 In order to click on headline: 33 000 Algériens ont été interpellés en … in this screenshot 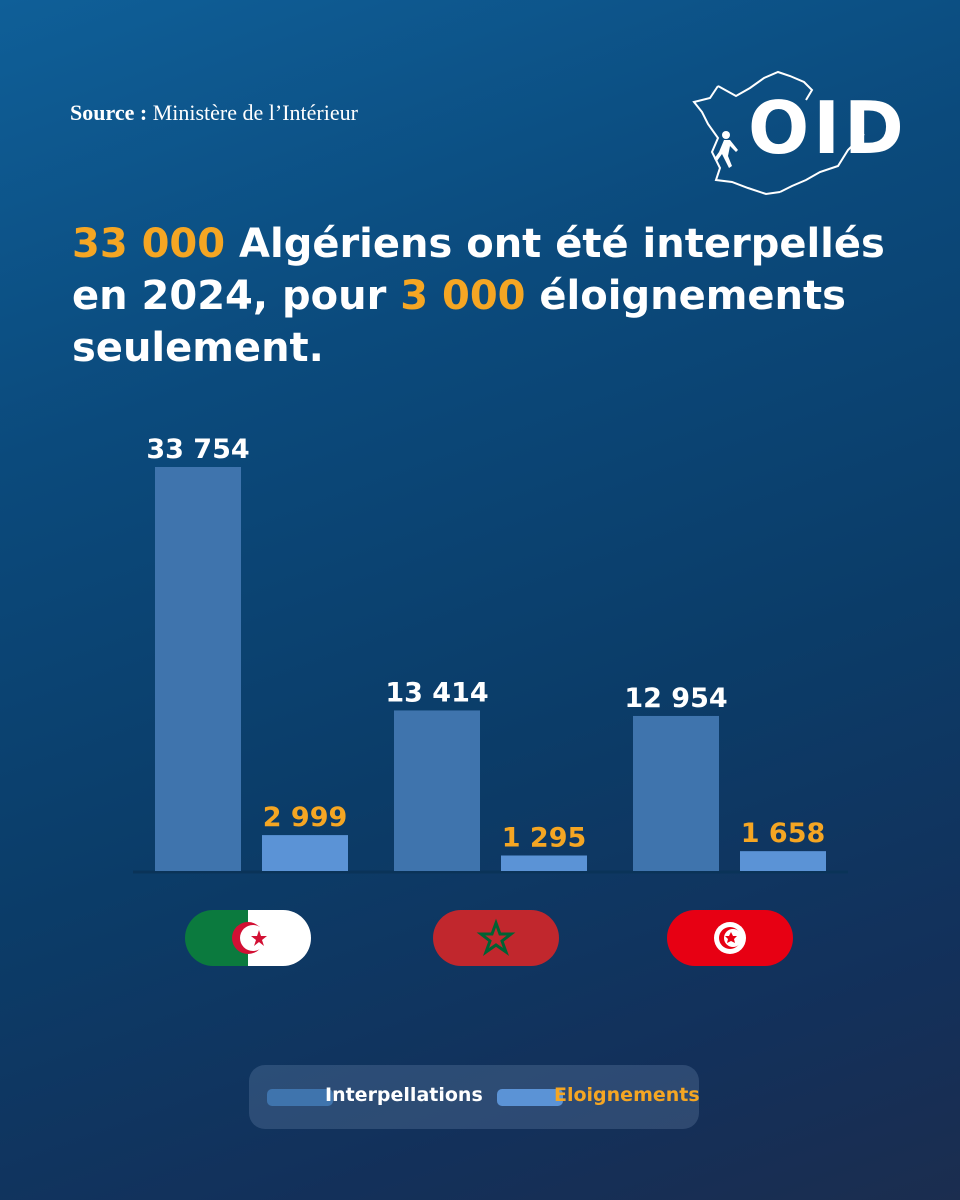, I will do `click(492, 296)`.